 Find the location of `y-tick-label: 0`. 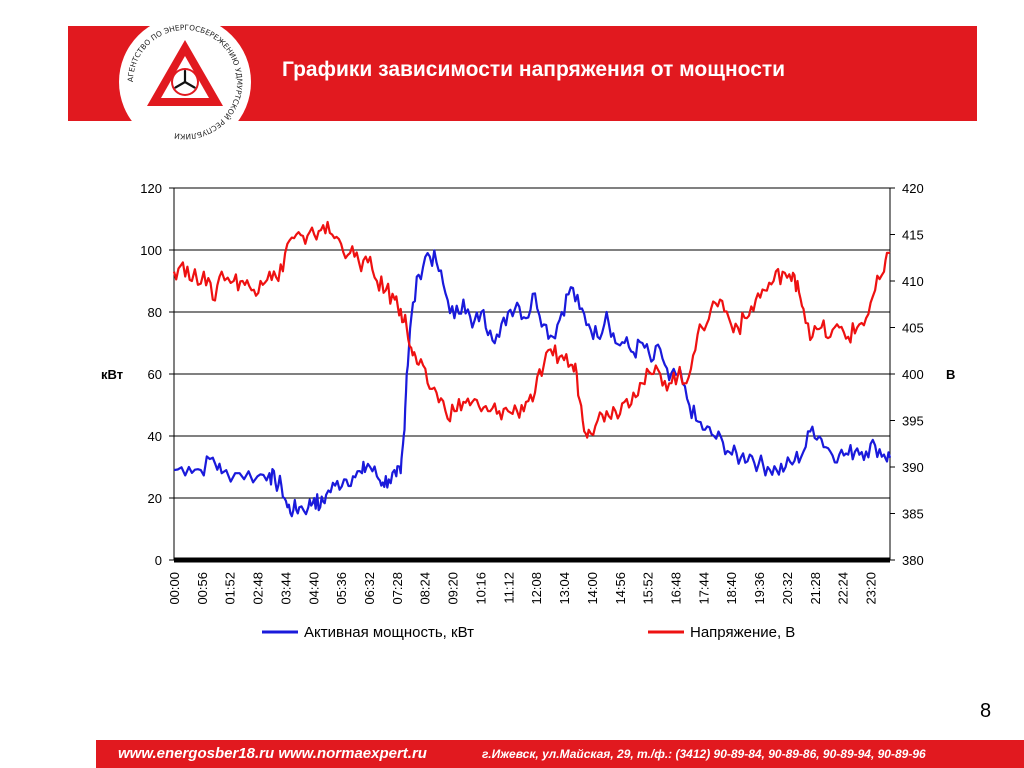

y-tick-label: 0 is located at coordinates (158, 560).